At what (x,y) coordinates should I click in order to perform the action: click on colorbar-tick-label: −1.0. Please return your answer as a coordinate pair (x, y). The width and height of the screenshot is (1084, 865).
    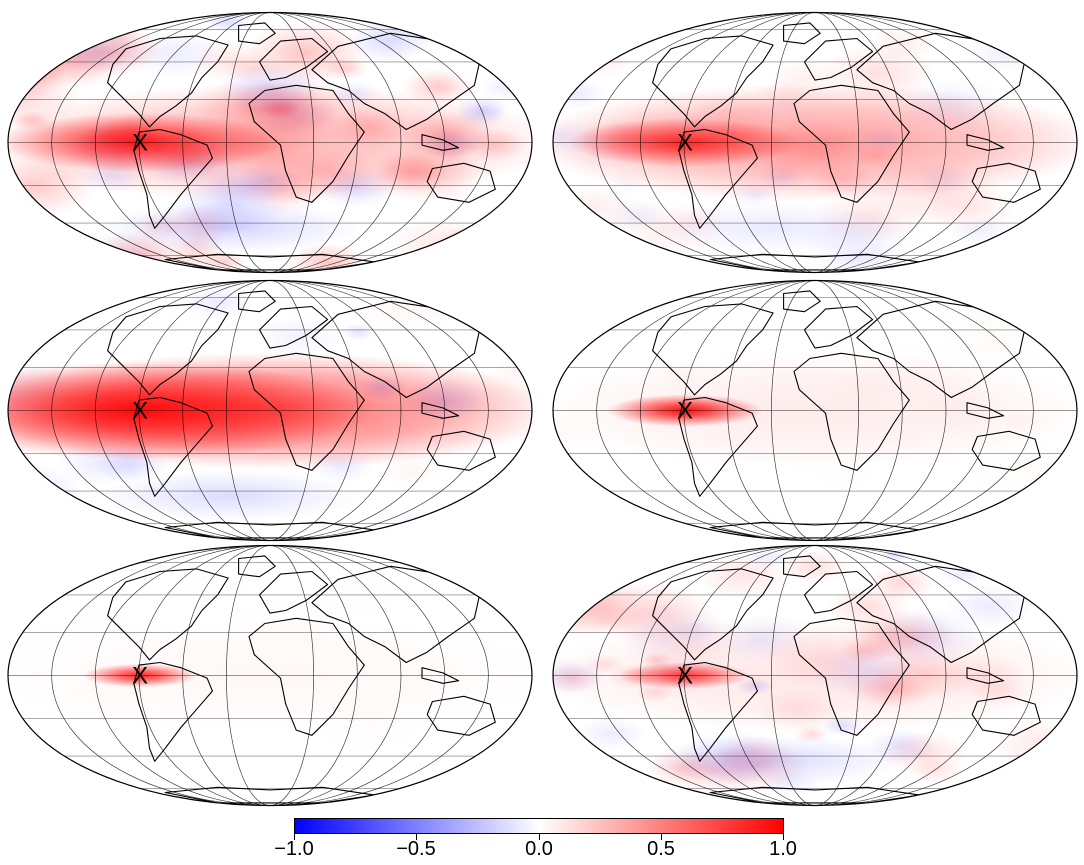
    Looking at the image, I should click on (294, 849).